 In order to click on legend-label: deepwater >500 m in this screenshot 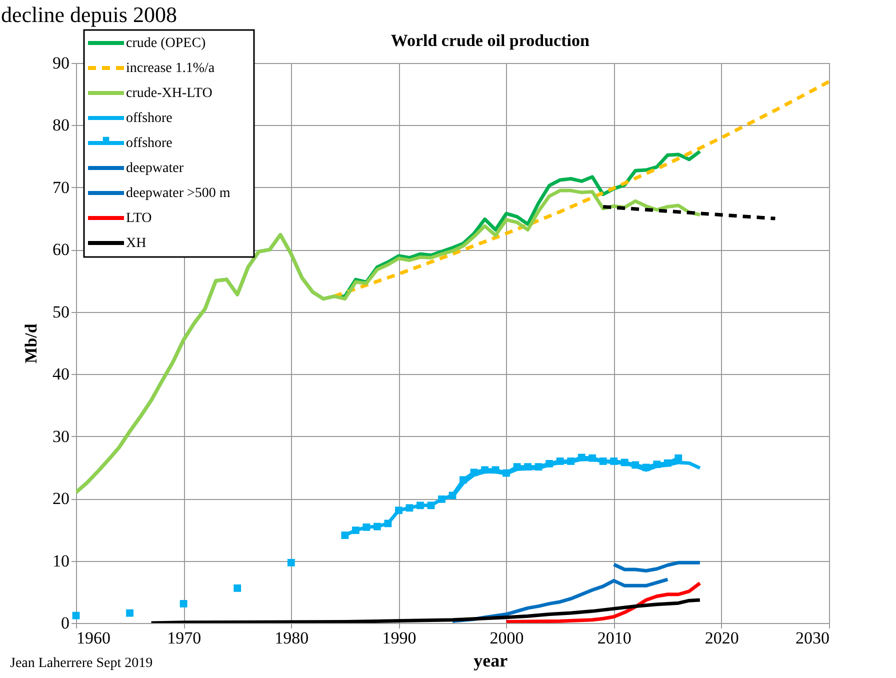, I will do `click(178, 193)`.